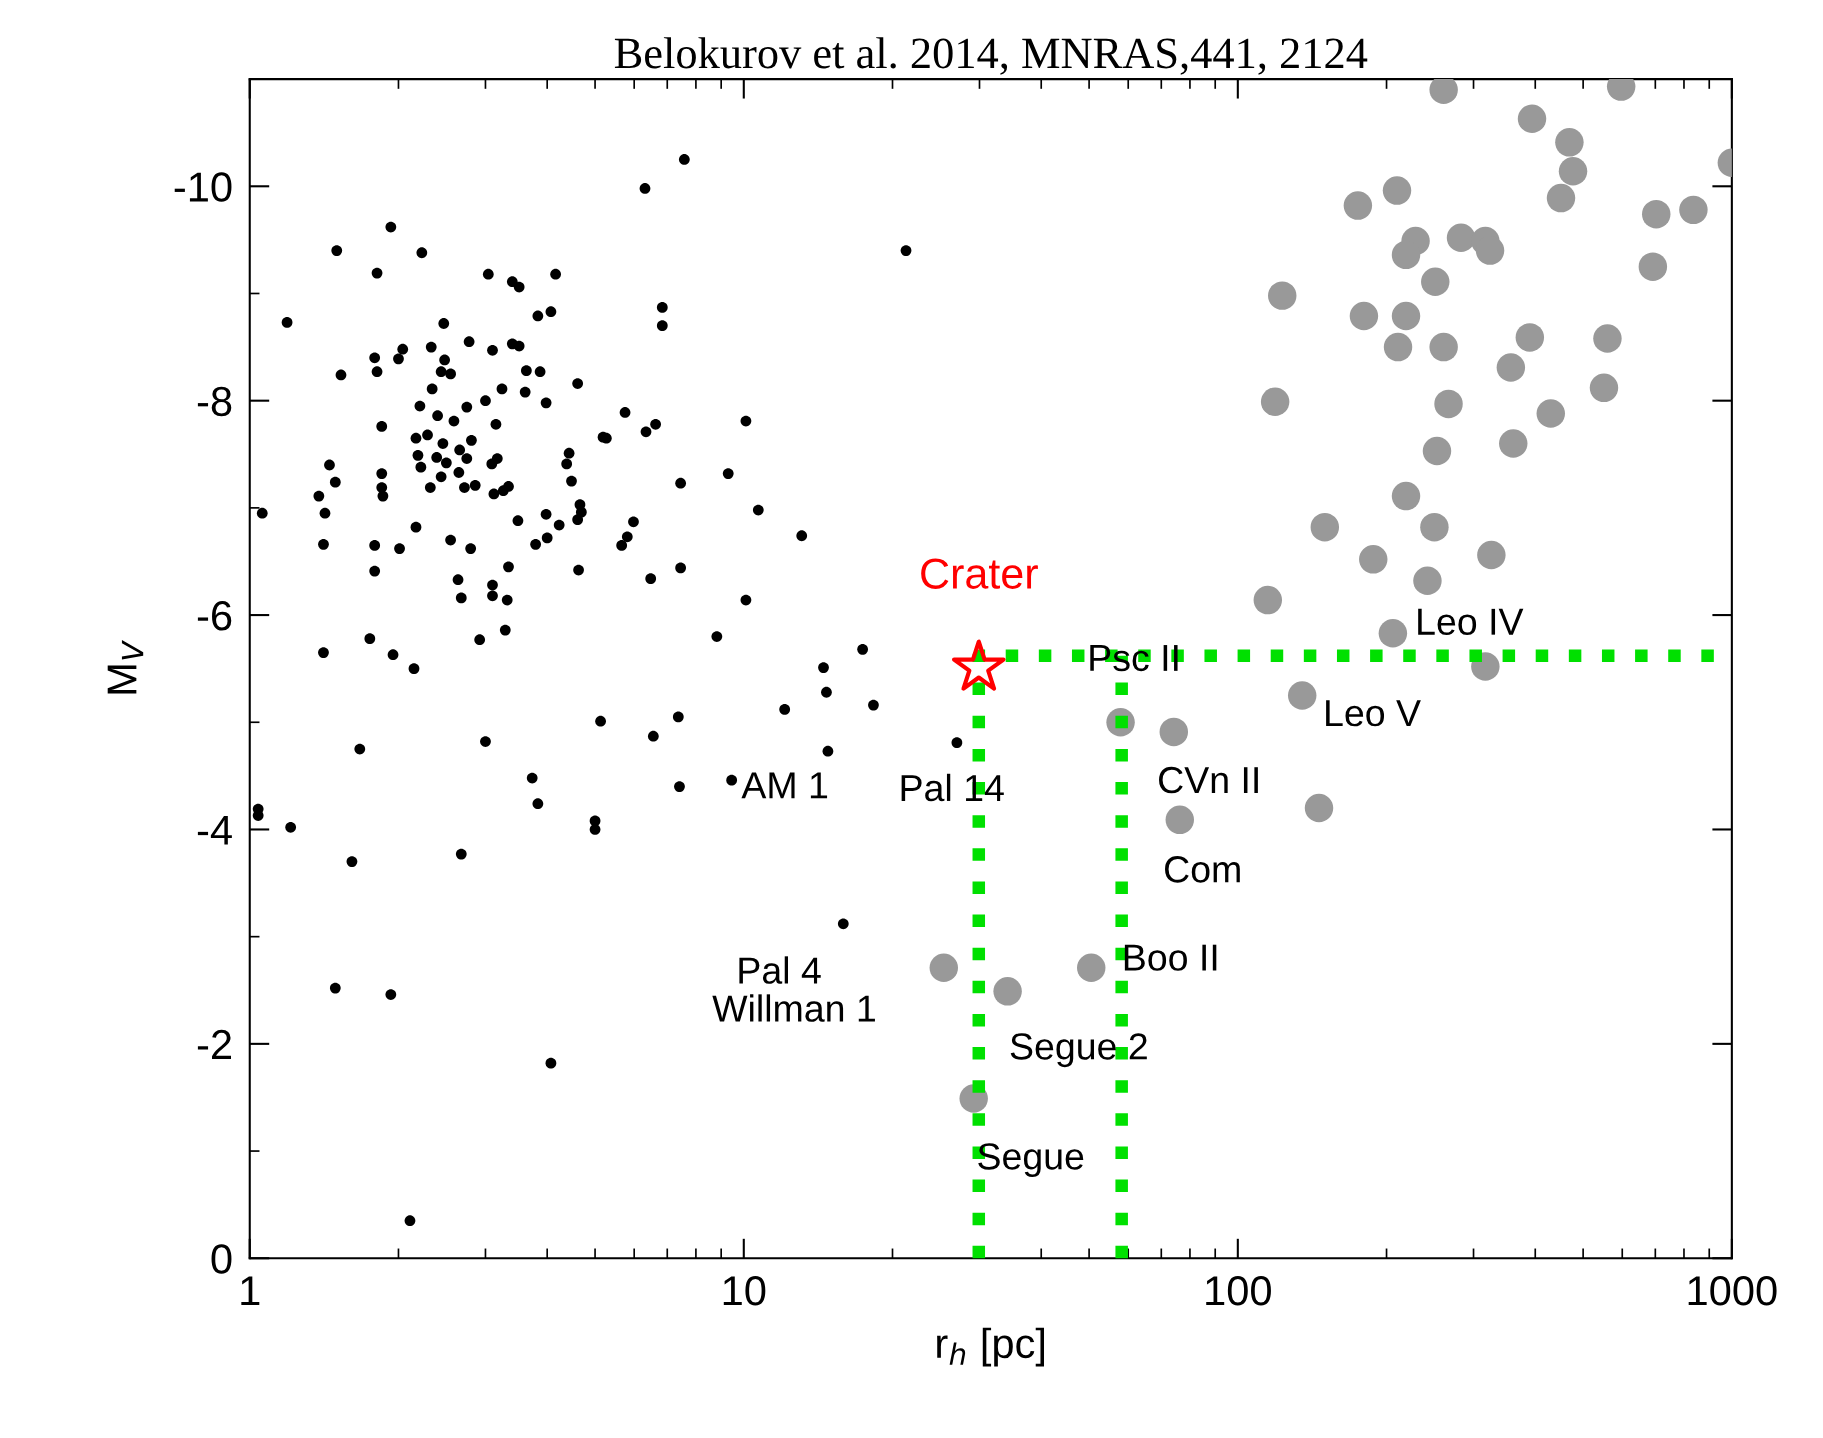  I want to click on annotation: Segue 2, so click(1078, 1050).